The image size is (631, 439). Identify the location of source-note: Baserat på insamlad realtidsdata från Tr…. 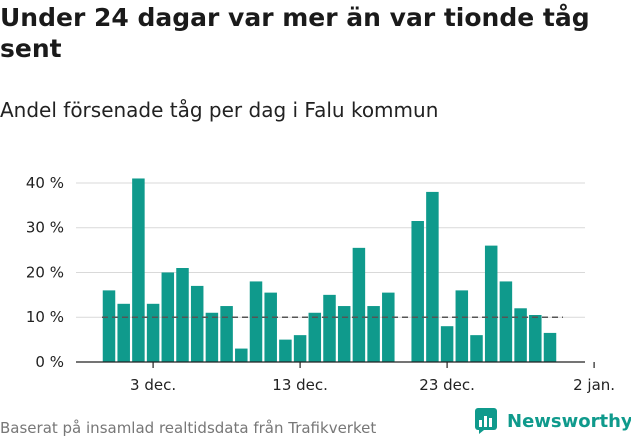
(188, 428).